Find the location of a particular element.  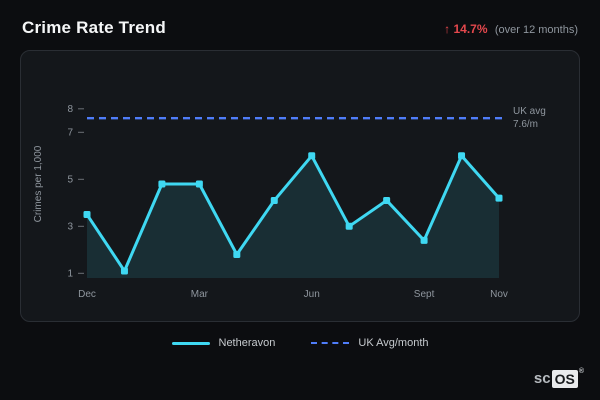

stat-note: (over 12 months) is located at coordinates (536, 30).